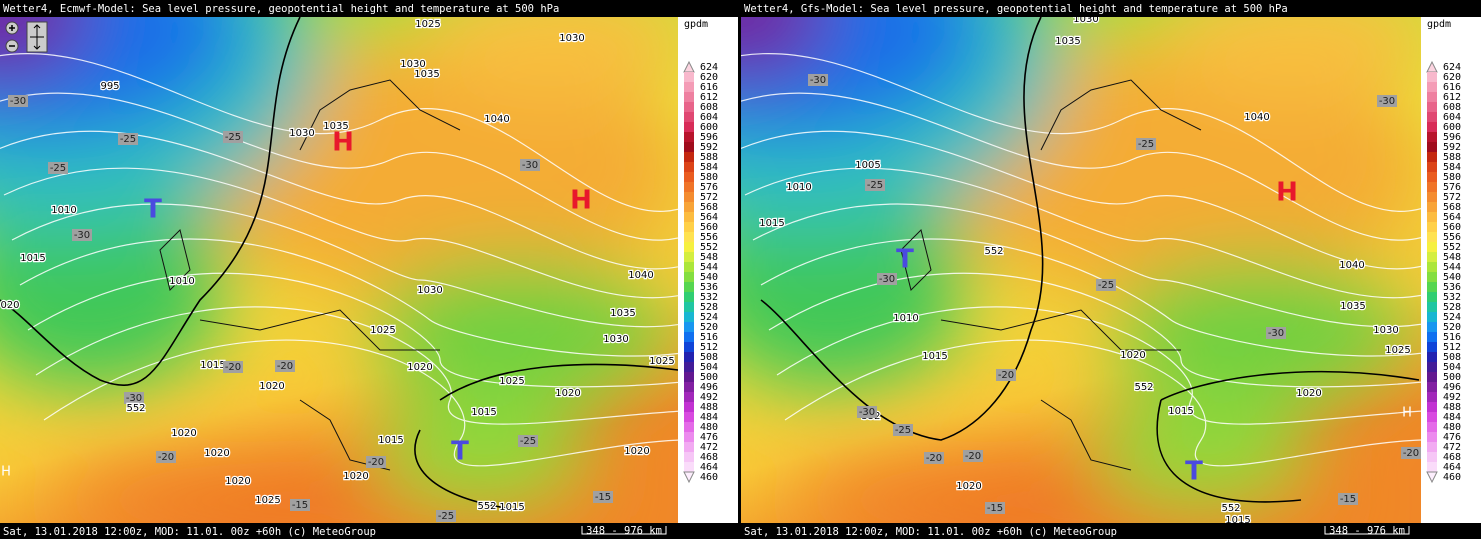 The height and width of the screenshot is (539, 1481). Describe the element at coordinates (709, 447) in the screenshot. I see `legend-label: 472` at that location.